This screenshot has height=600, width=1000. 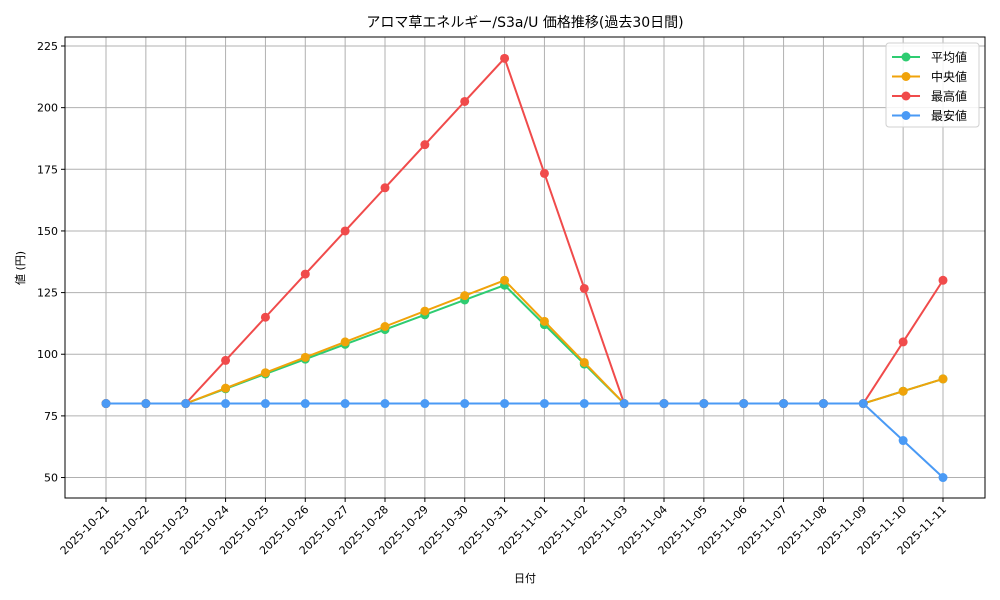 I want to click on y-tick-label: 200, so click(x=47, y=108).